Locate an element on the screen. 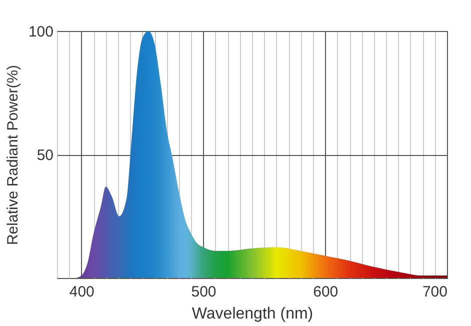  x-axis-title: Wavelength (nm) is located at coordinates (253, 314).